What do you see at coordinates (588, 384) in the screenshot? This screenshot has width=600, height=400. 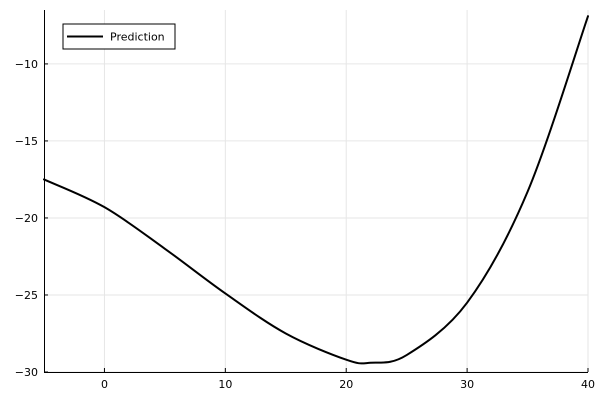 I see `x-tick-label: 40` at bounding box center [588, 384].